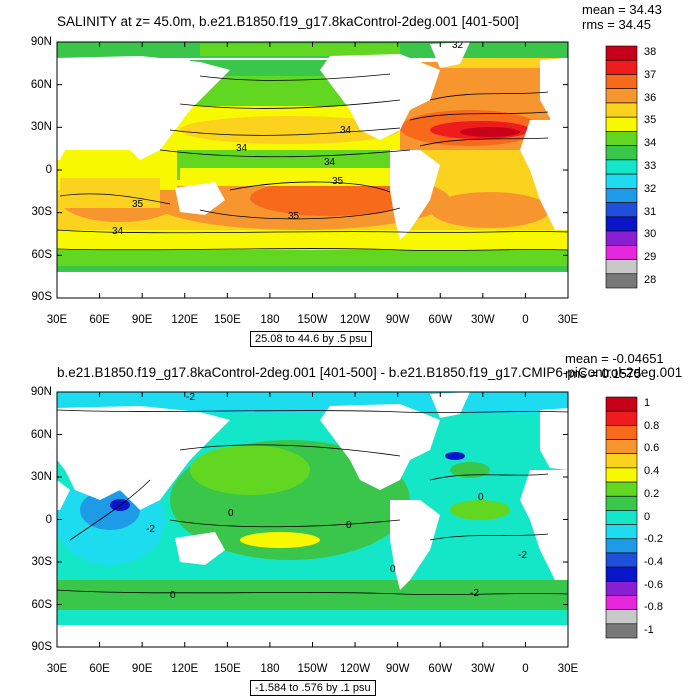 The height and width of the screenshot is (700, 700). What do you see at coordinates (355, 320) in the screenshot?
I see `panel1-lon-label: 120W` at bounding box center [355, 320].